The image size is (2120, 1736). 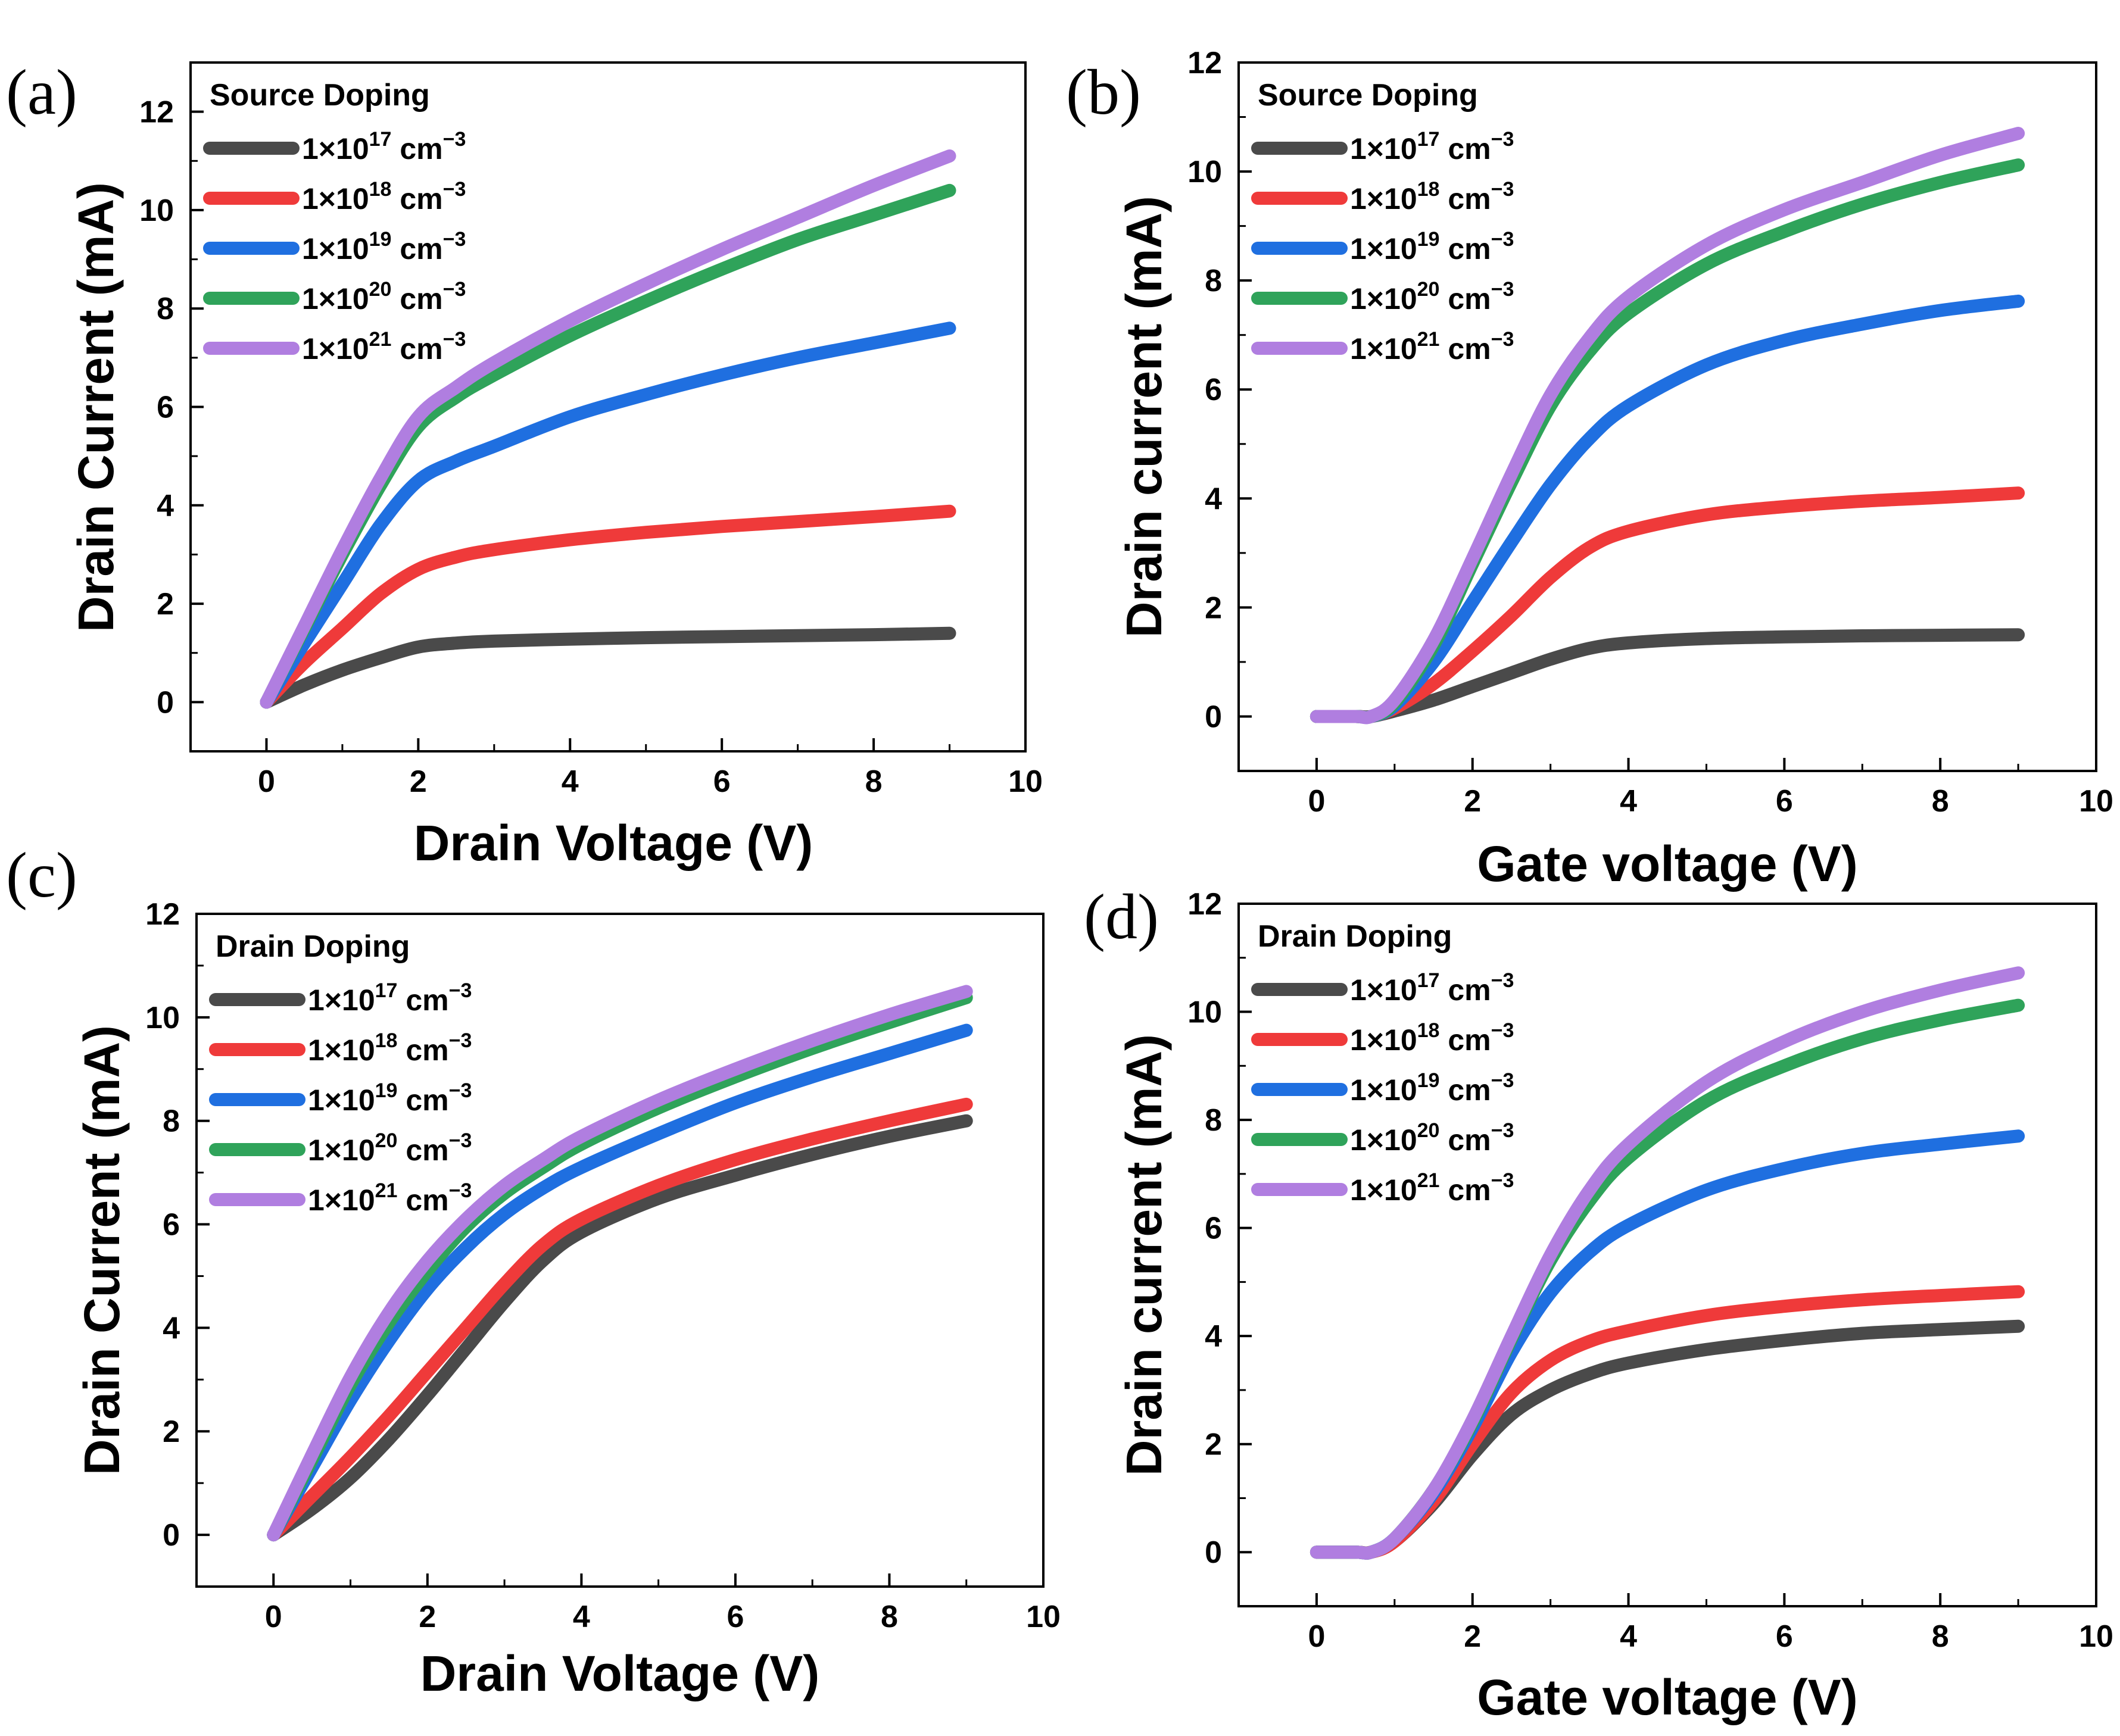 What do you see at coordinates (1121, 917) in the screenshot?
I see `panel-label: (d)` at bounding box center [1121, 917].